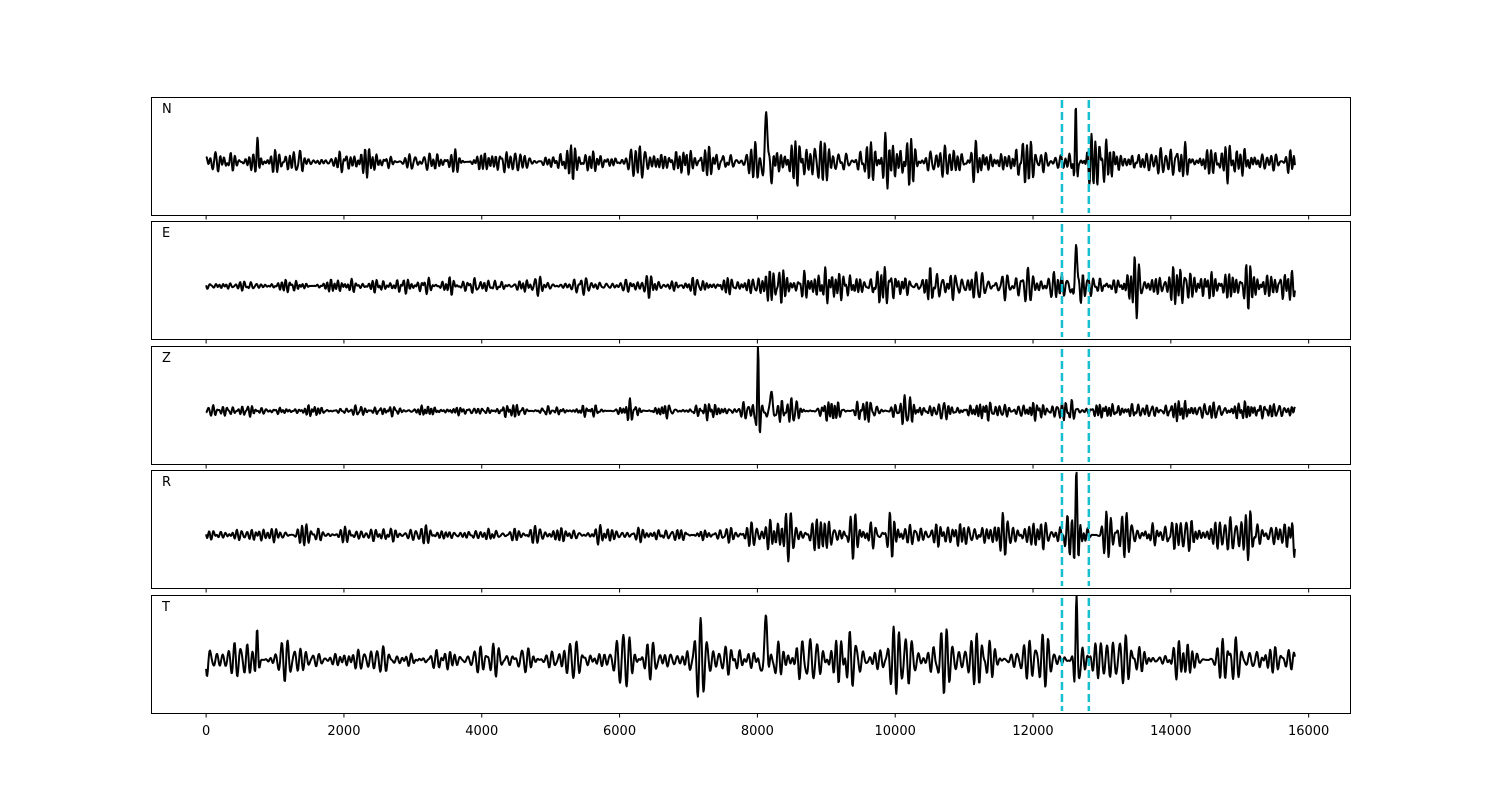 This screenshot has width=1500, height=800. What do you see at coordinates (165, 607) in the screenshot?
I see `panel-label-t: T` at bounding box center [165, 607].